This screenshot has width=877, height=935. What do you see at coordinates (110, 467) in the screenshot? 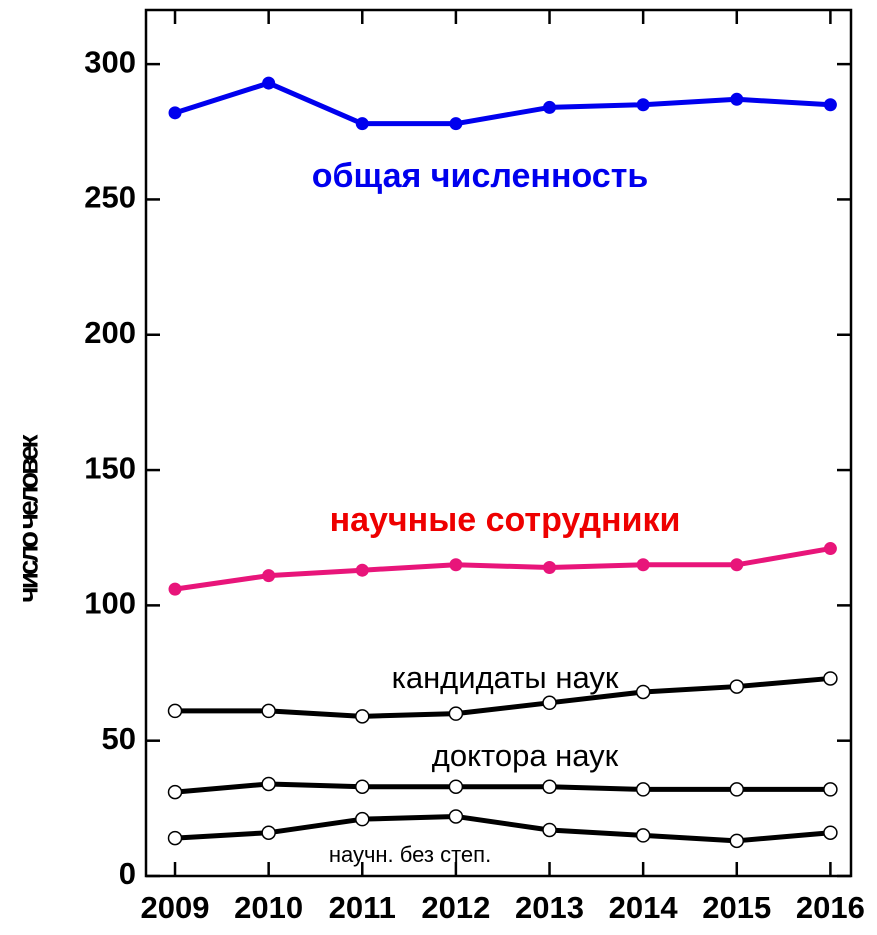
I see `y-tick-label: 150` at bounding box center [110, 467].